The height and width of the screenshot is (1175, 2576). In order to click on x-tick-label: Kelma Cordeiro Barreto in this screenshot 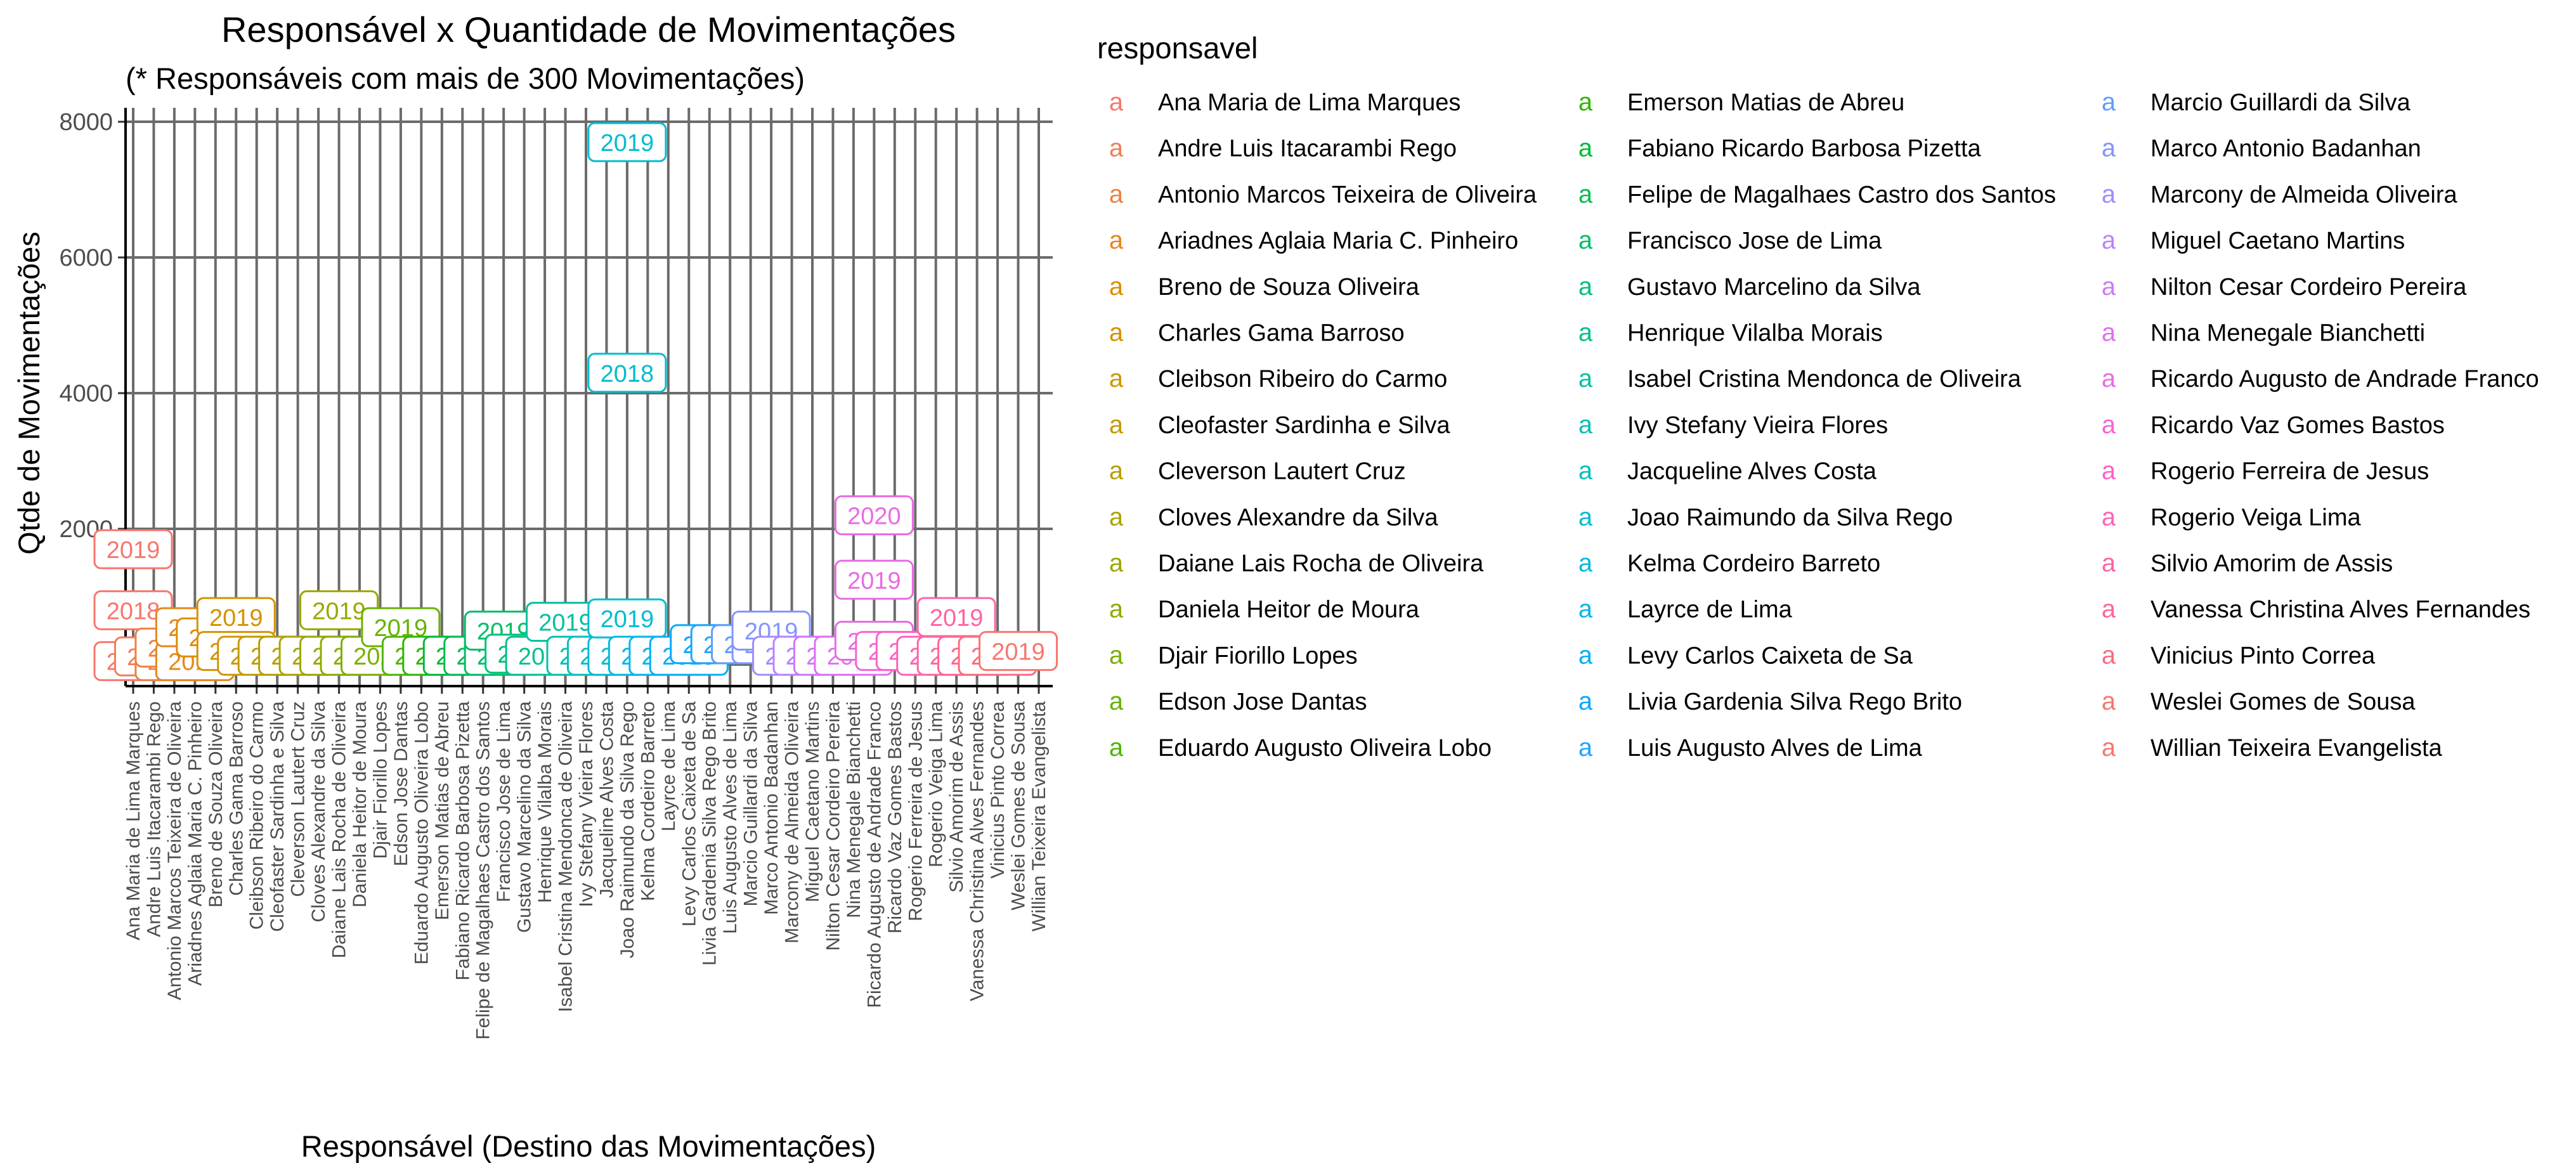, I will do `click(648, 801)`.